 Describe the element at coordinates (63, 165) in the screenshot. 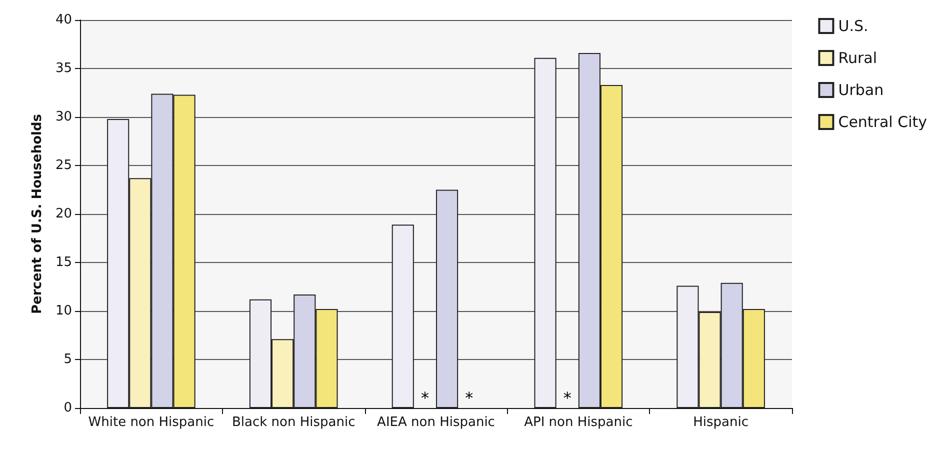

I see `y-tick-label: 25` at that location.